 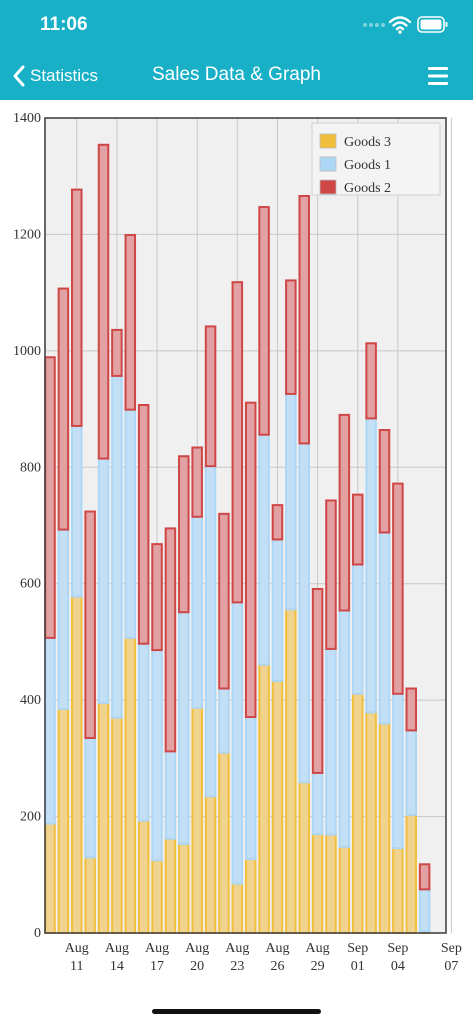 I want to click on x-tick-label: 04, so click(x=398, y=966).